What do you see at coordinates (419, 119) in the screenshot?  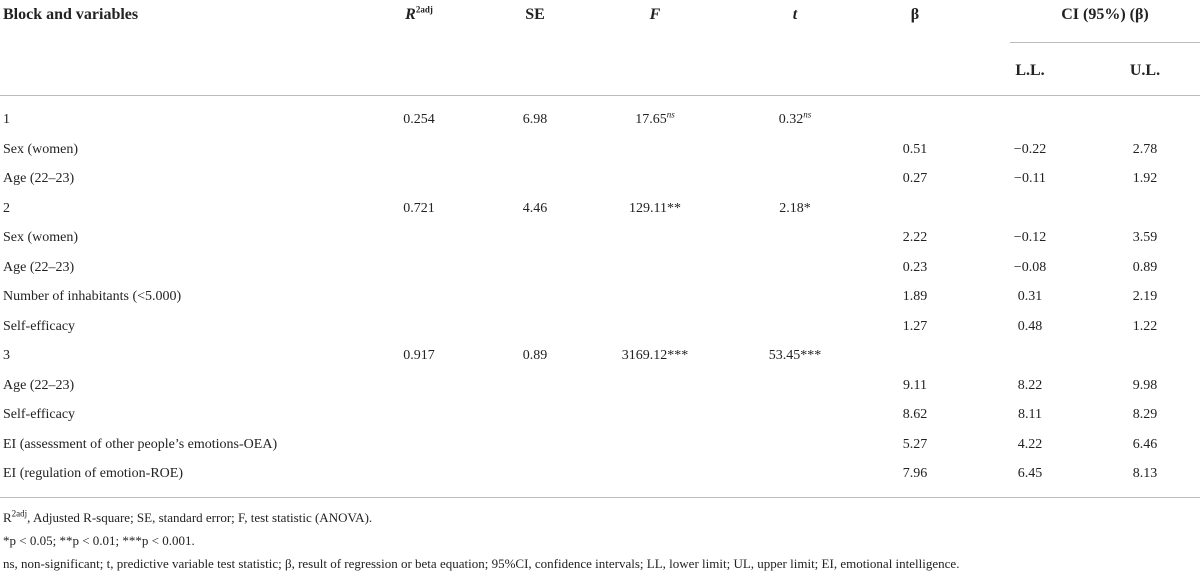 I see `r2adj-value: 0.254` at bounding box center [419, 119].